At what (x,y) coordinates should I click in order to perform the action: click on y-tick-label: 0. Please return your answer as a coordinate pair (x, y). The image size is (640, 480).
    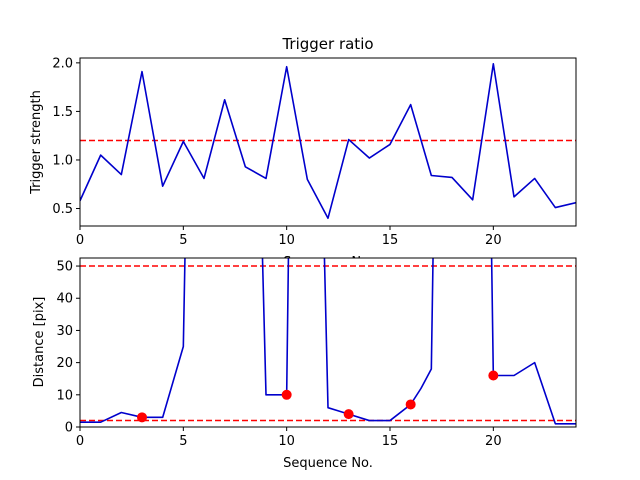
    Looking at the image, I should click on (69, 428).